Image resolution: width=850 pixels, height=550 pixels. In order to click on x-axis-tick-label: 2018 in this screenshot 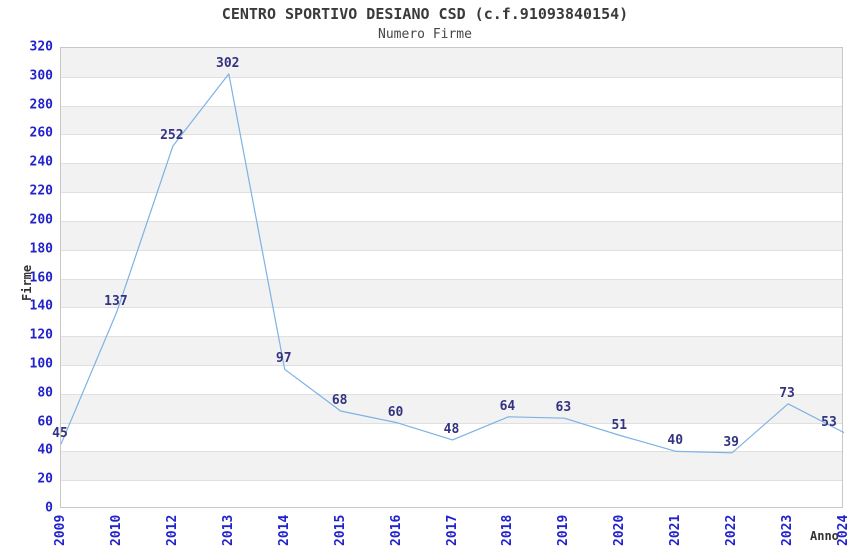, I will do `click(508, 530)`.